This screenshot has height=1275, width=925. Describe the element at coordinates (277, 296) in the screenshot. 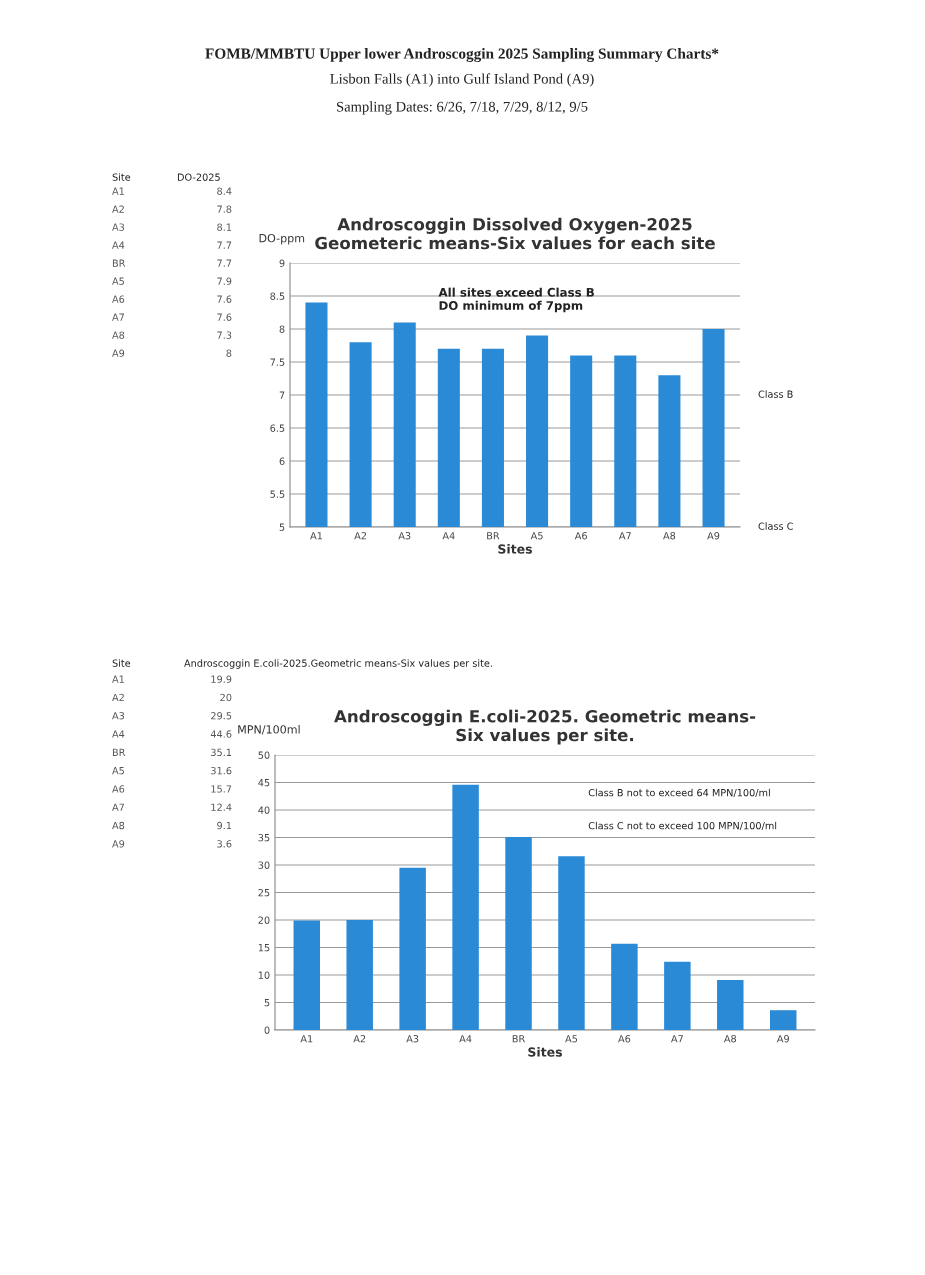

I see `y-tick-label: 8.5` at that location.